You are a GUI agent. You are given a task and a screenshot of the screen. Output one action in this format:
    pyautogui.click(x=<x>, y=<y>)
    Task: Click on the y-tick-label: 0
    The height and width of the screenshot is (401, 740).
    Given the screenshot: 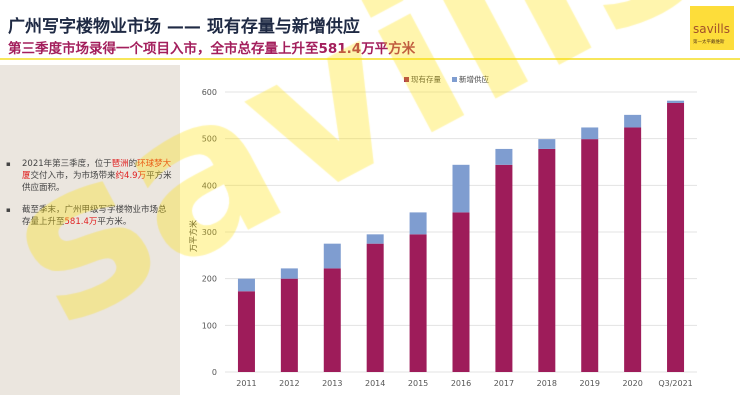 What is the action you would take?
    pyautogui.click(x=214, y=372)
    